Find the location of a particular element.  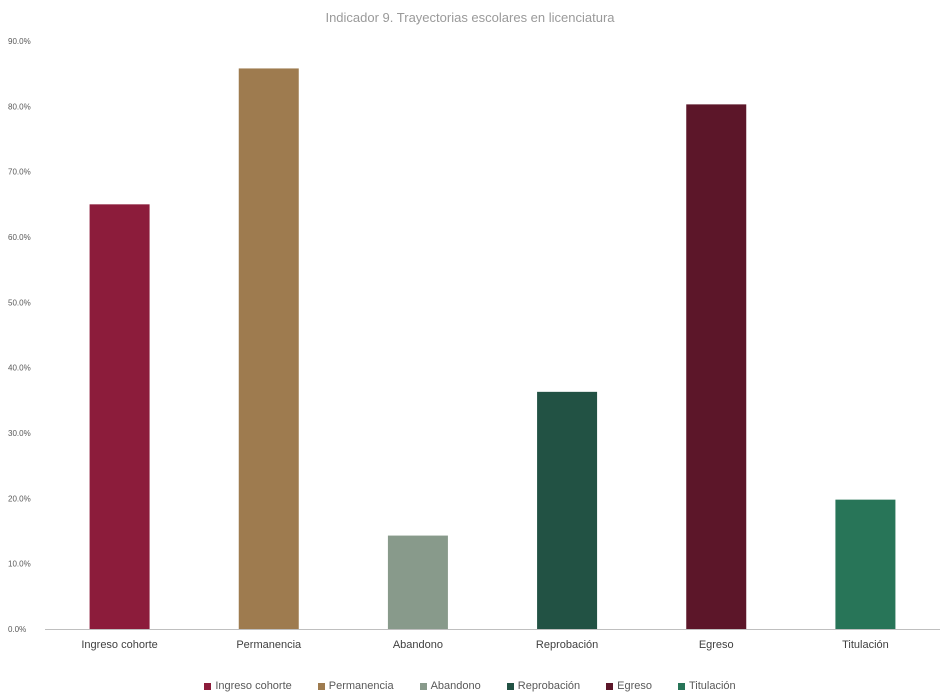

legend-label: Egreso is located at coordinates (634, 686).